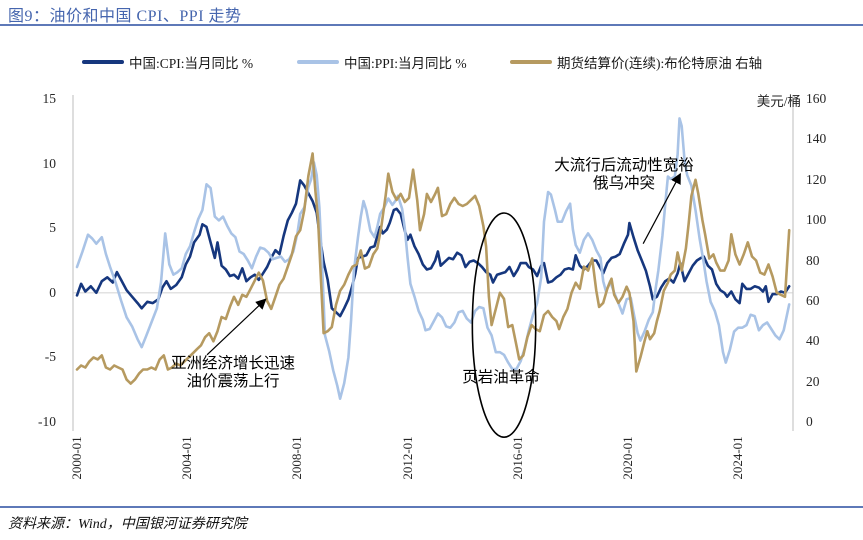 The height and width of the screenshot is (540, 863). Describe the element at coordinates (813, 381) in the screenshot. I see `right-axis-tick-label: 20` at that location.